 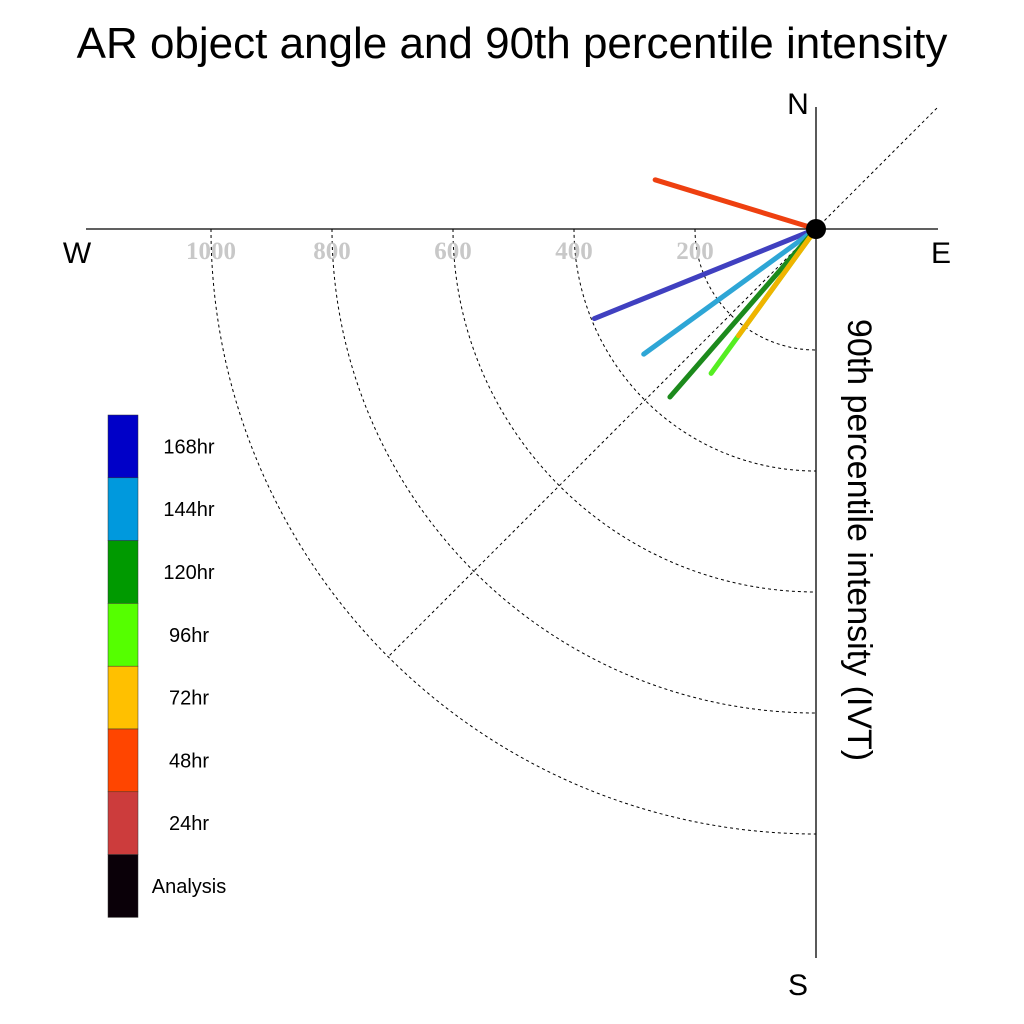 I want to click on legend-swatch-96hr, so click(x=123, y=635).